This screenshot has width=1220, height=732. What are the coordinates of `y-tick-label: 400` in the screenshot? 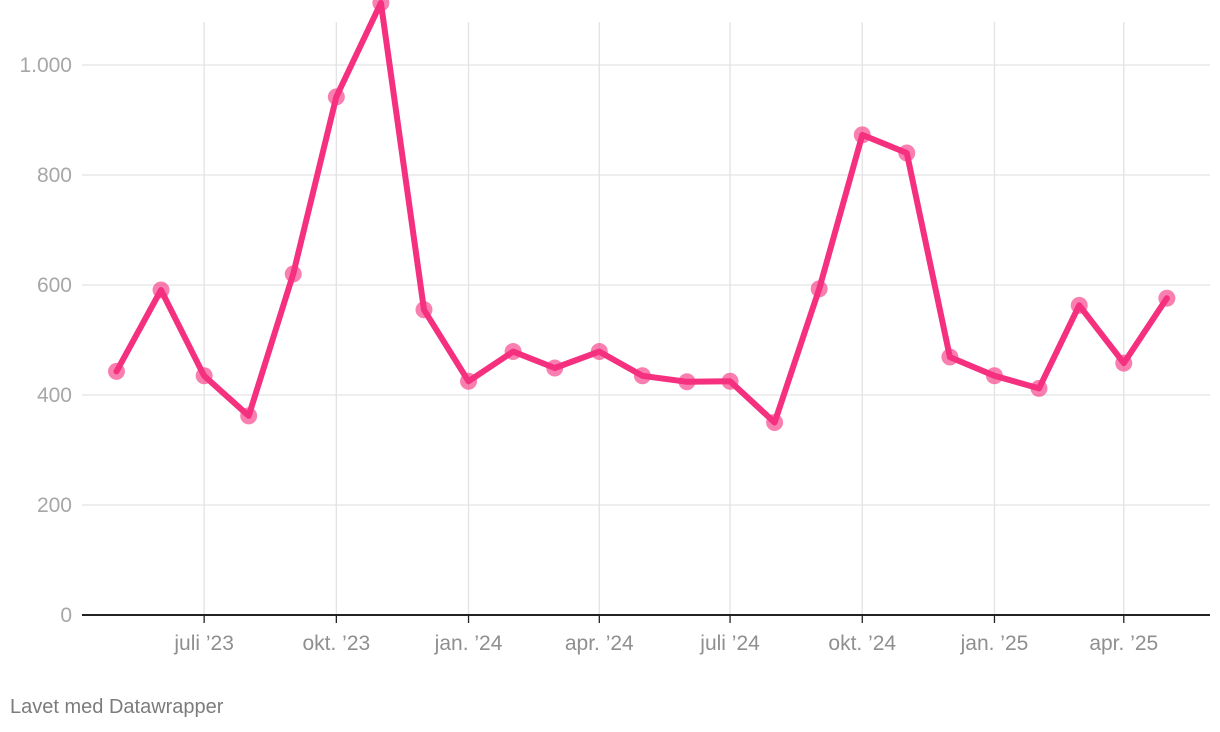 It's located at (54, 395).